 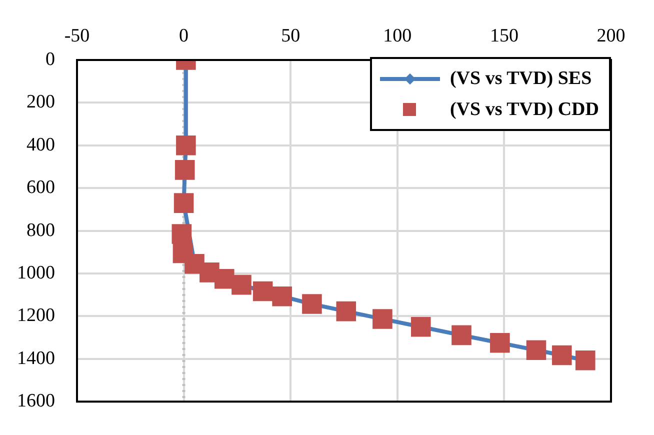 What do you see at coordinates (40, 187) in the screenshot?
I see `y-tick-label: 600` at bounding box center [40, 187].